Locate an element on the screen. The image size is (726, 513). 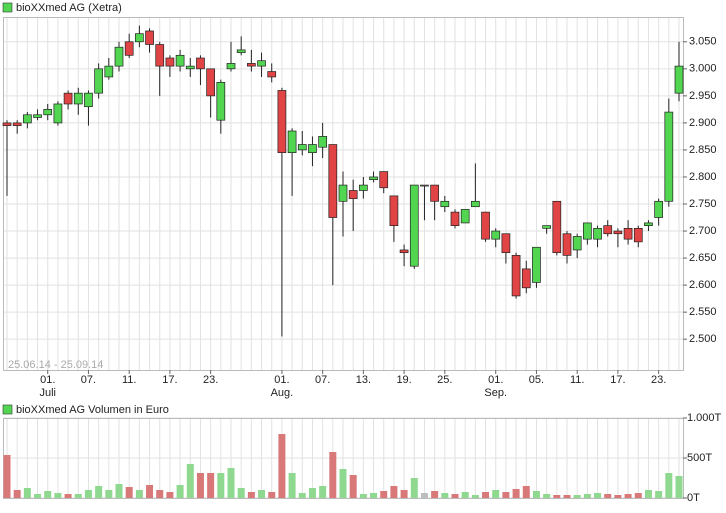
x-month-label: Juli is located at coordinates (47, 393).